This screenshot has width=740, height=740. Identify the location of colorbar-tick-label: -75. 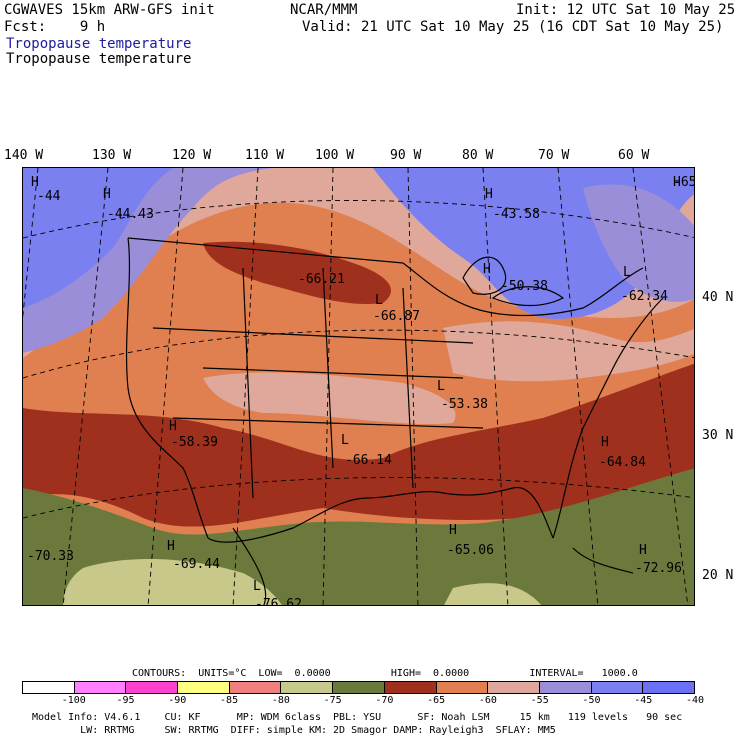
(332, 700).